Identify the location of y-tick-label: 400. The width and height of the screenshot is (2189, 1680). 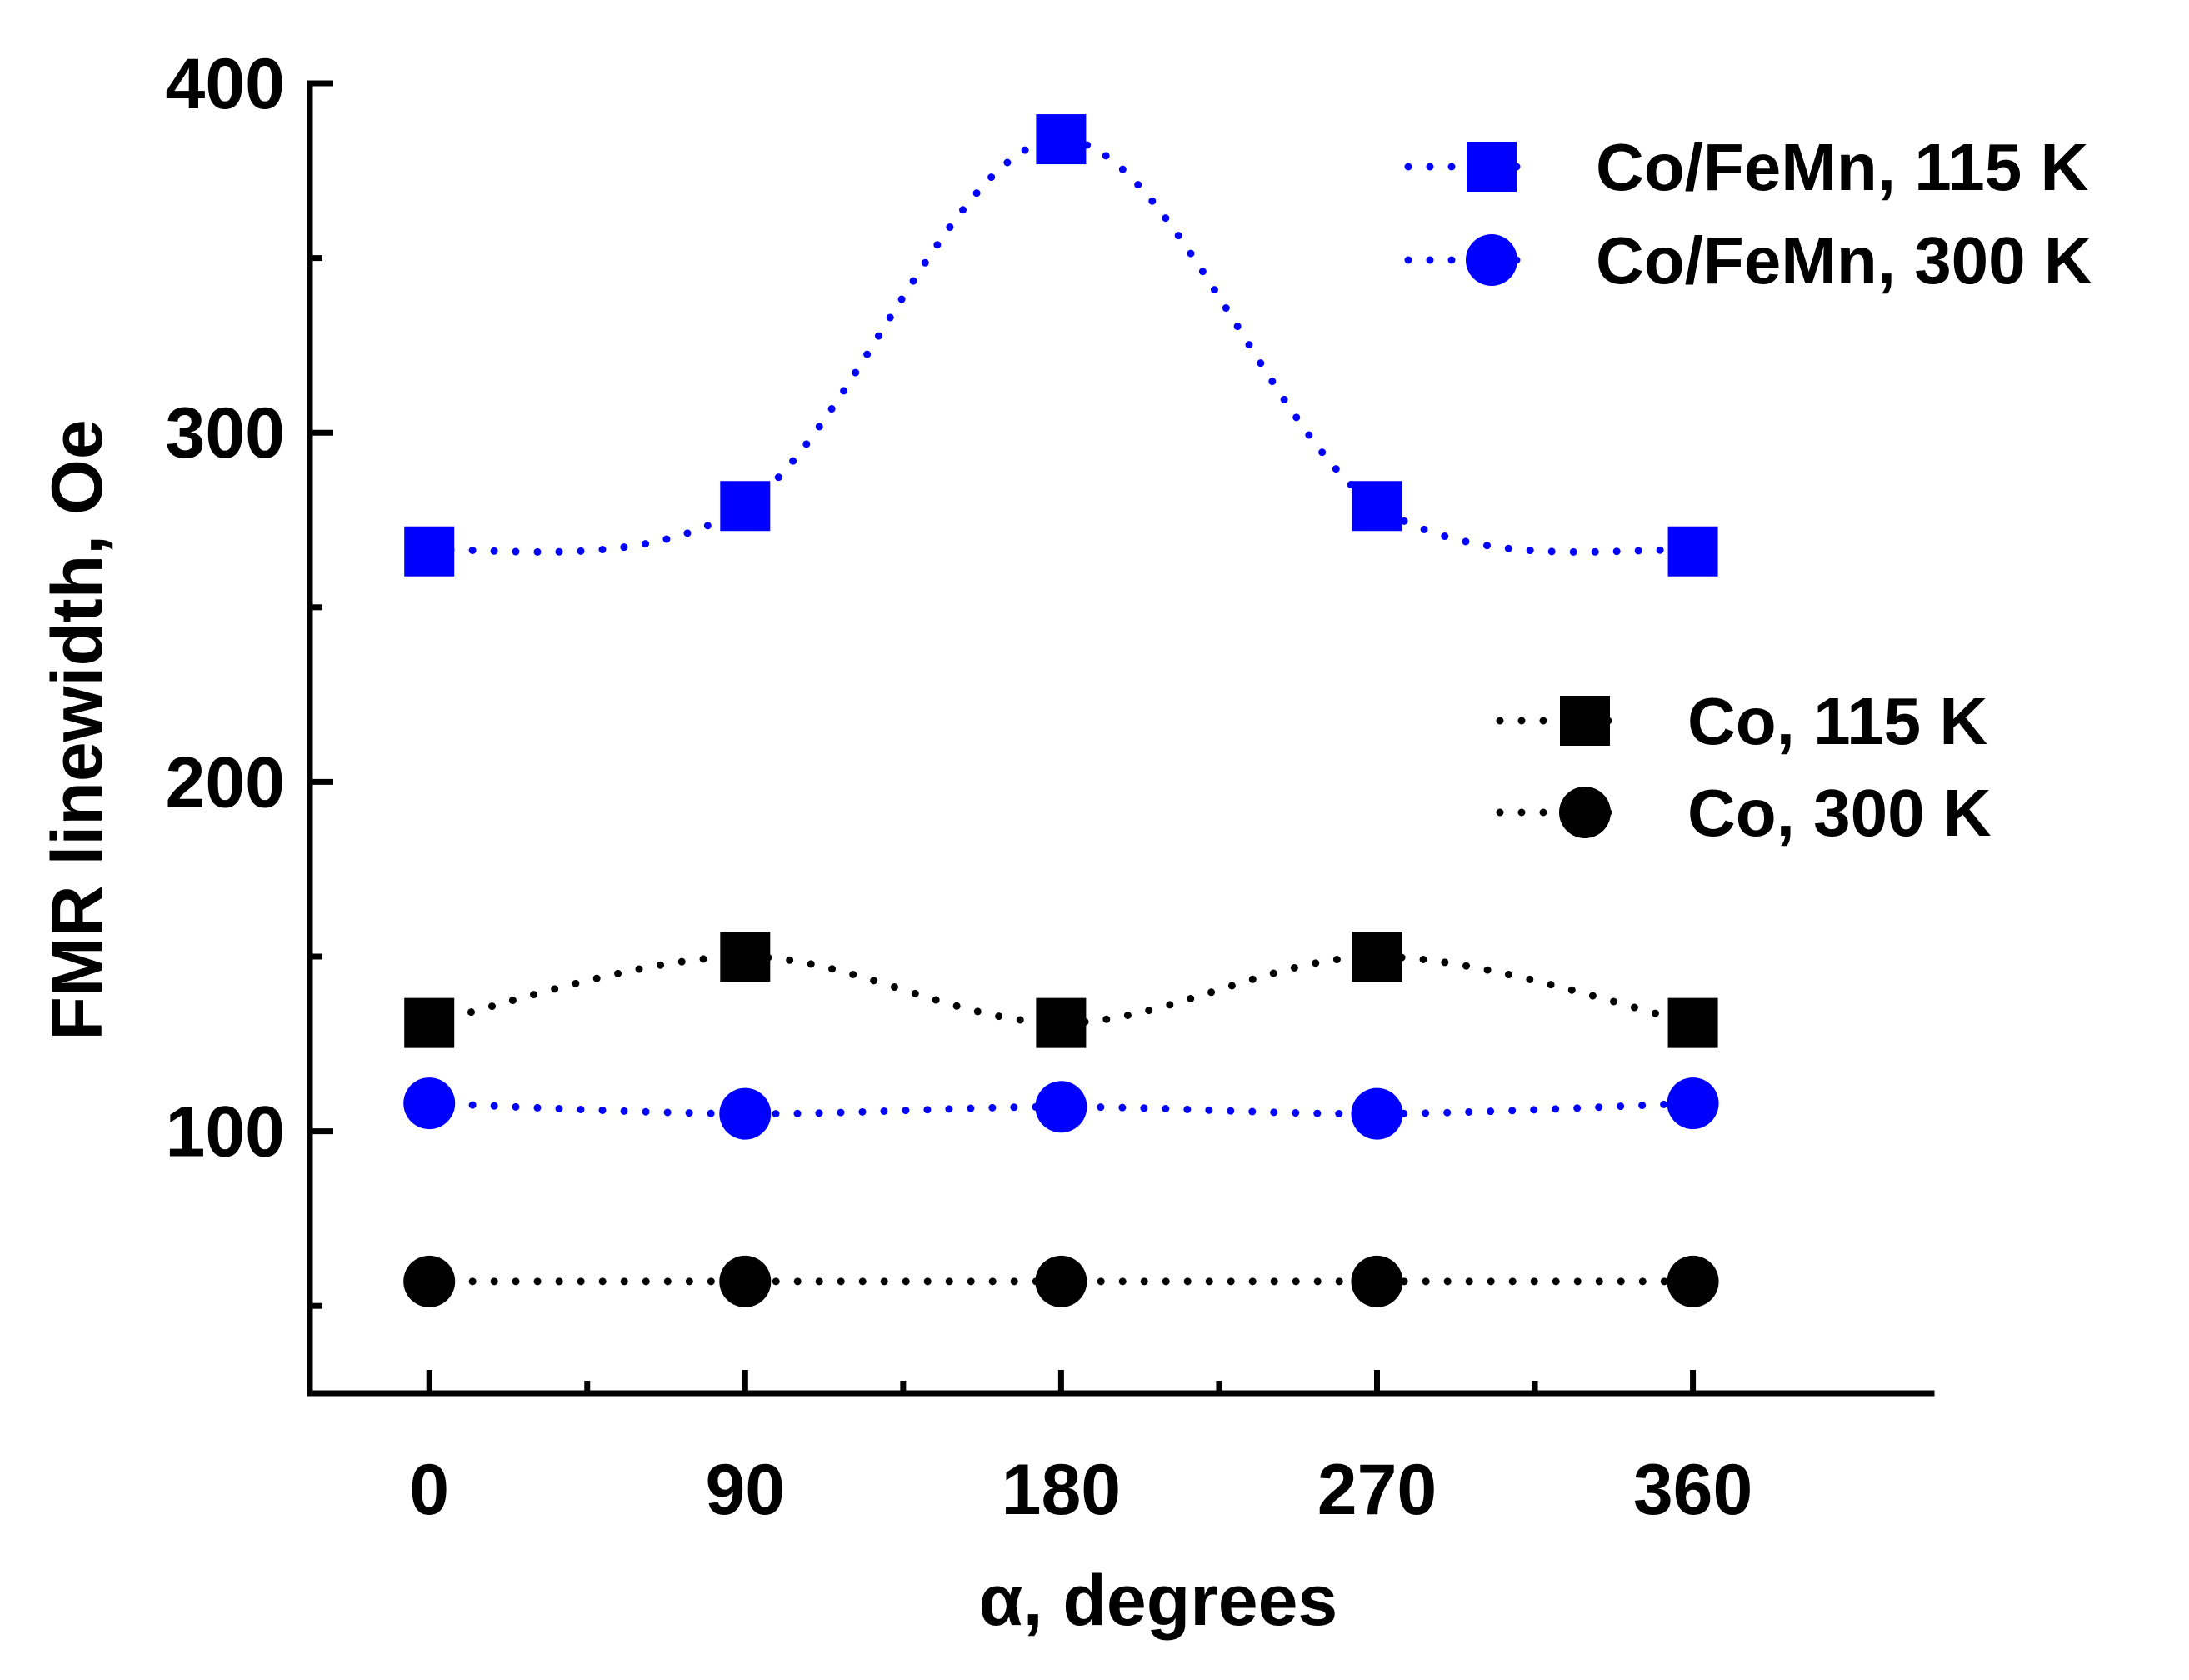
(226, 84).